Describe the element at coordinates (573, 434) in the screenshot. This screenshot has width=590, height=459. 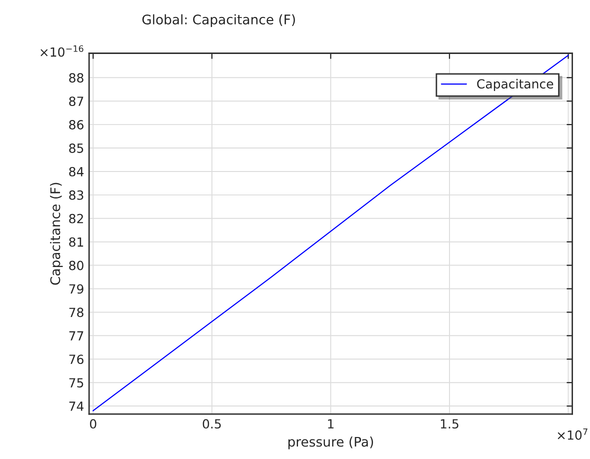
I see `text: ×10$^{7}$` at that location.